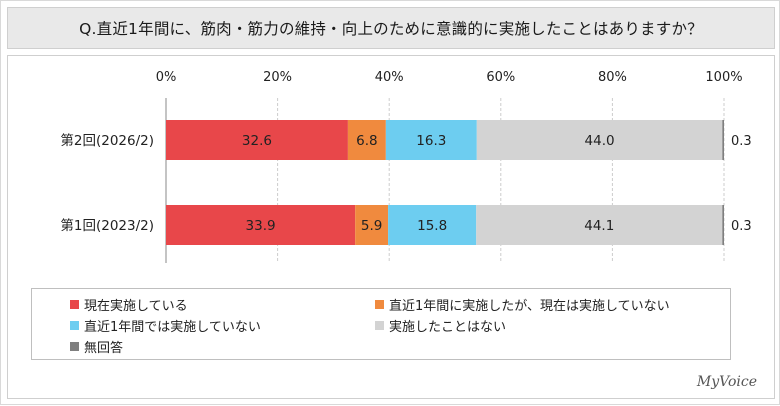 This screenshot has width=780, height=406. I want to click on legend-item-3: 実施したことはない, so click(440, 325).